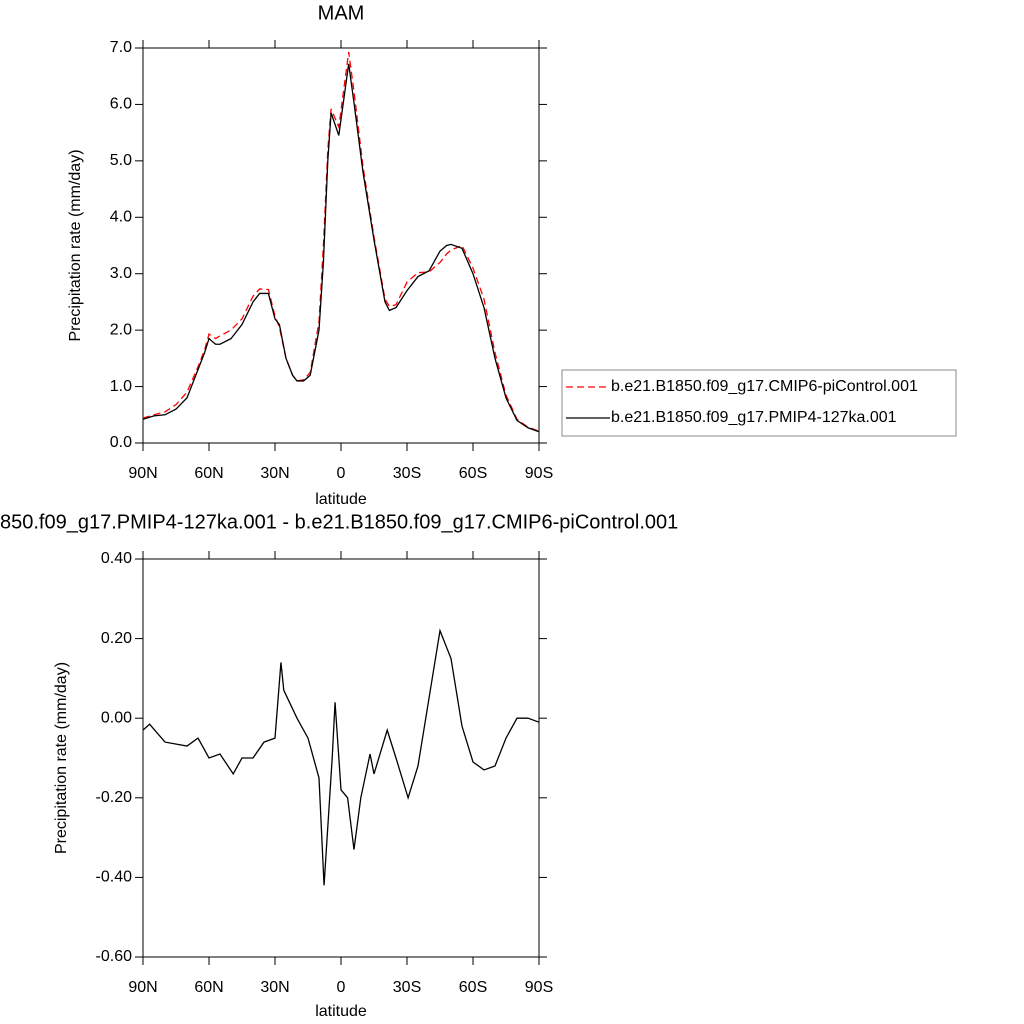 This screenshot has width=1024, height=1024. Describe the element at coordinates (121, 160) in the screenshot. I see `y-tick-label: 5.0` at that location.